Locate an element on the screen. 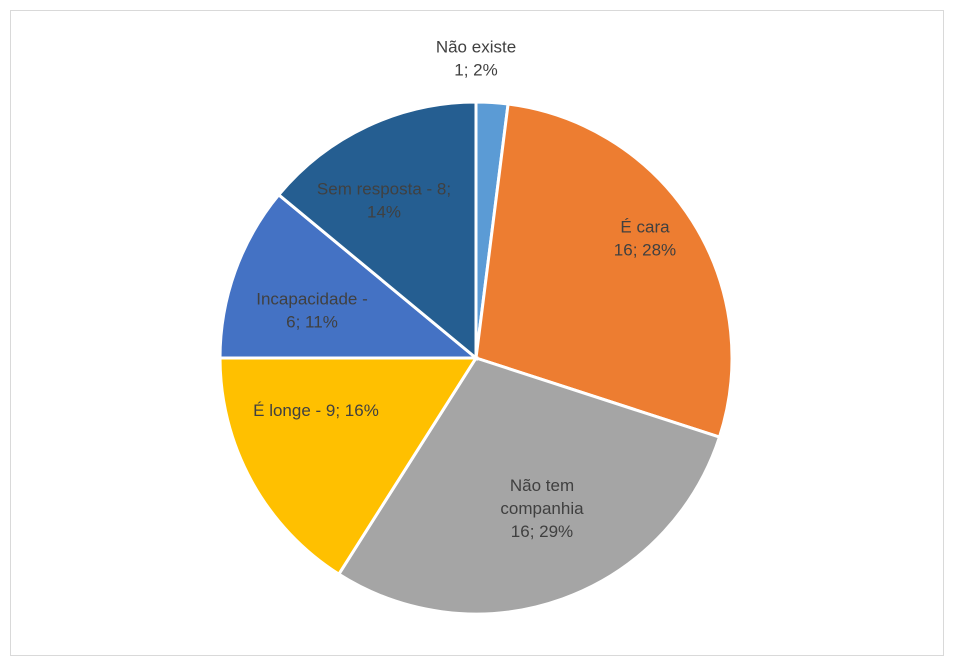  slice-label: Não existe 1; 2% is located at coordinates (476, 59).